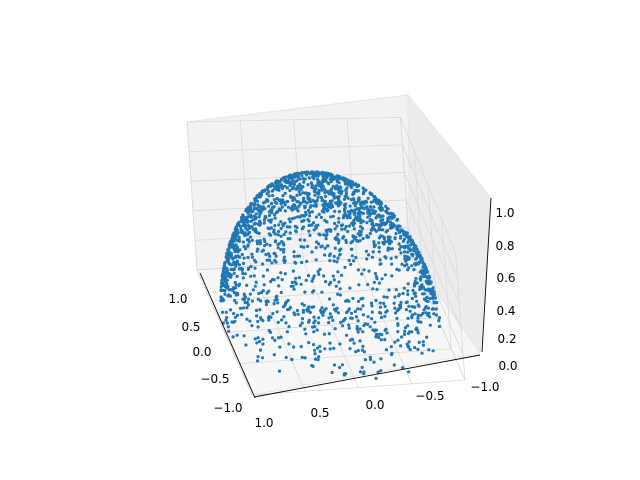 The width and height of the screenshot is (640, 480). Describe the element at coordinates (263, 423) in the screenshot. I see `y-tick-label: 1.0` at that location.